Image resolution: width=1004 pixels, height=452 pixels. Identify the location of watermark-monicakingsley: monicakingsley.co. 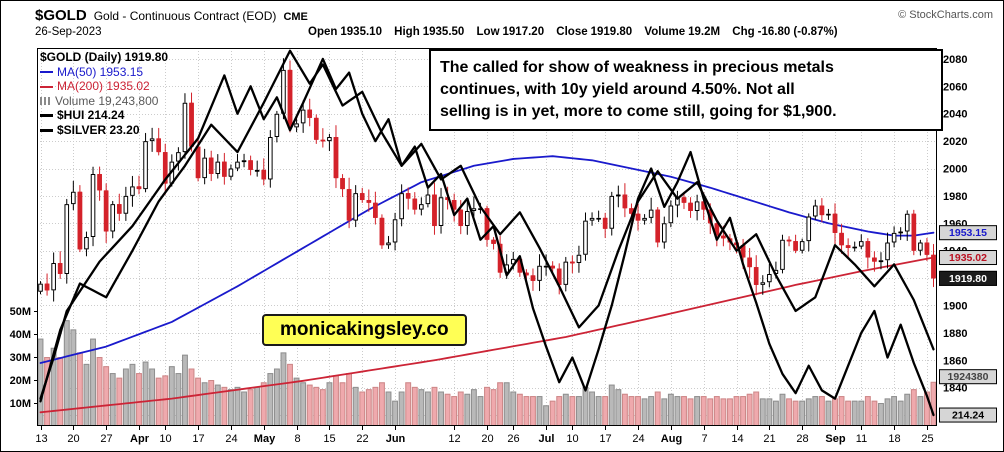
(364, 330).